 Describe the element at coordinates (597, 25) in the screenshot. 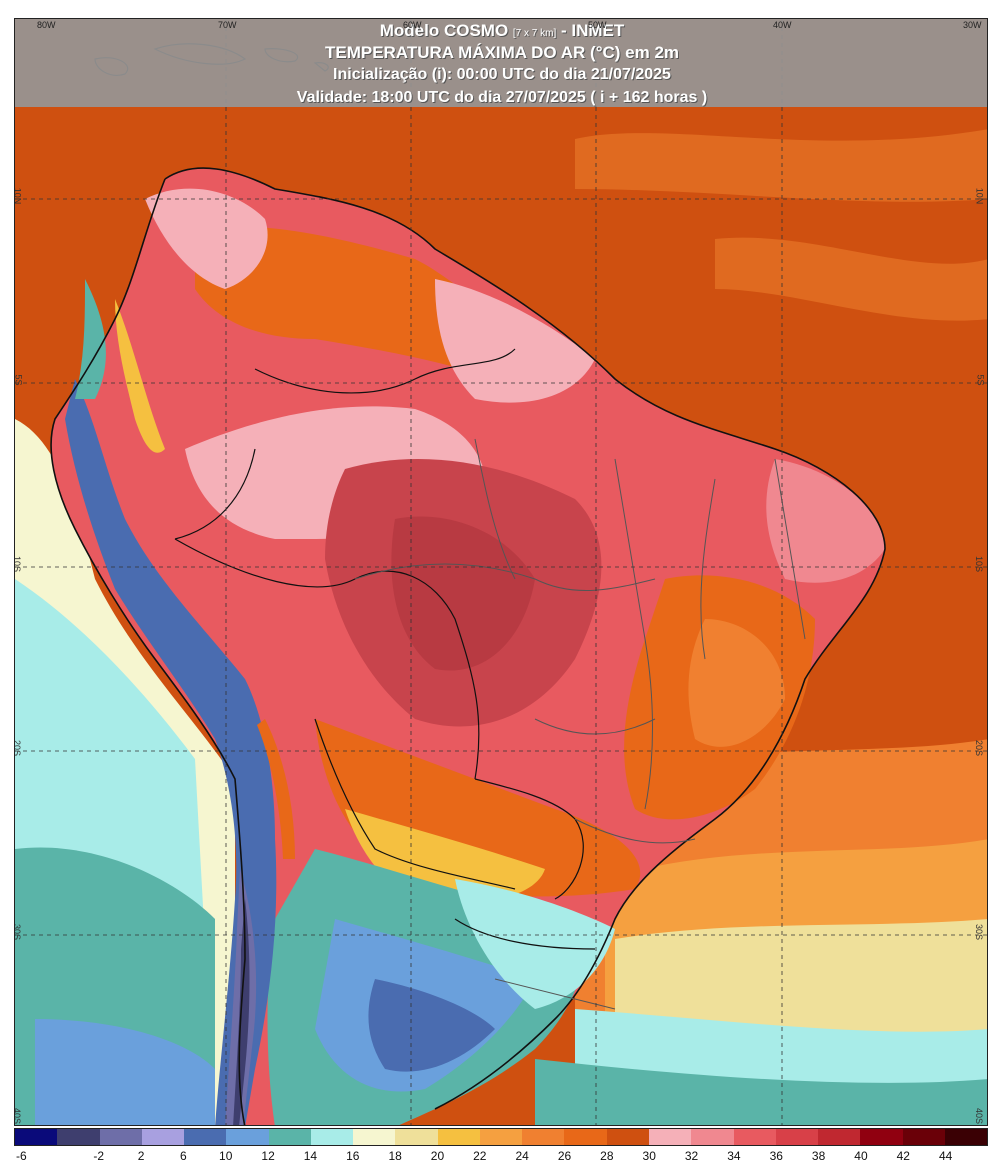

I see `lon-label: 50W` at that location.